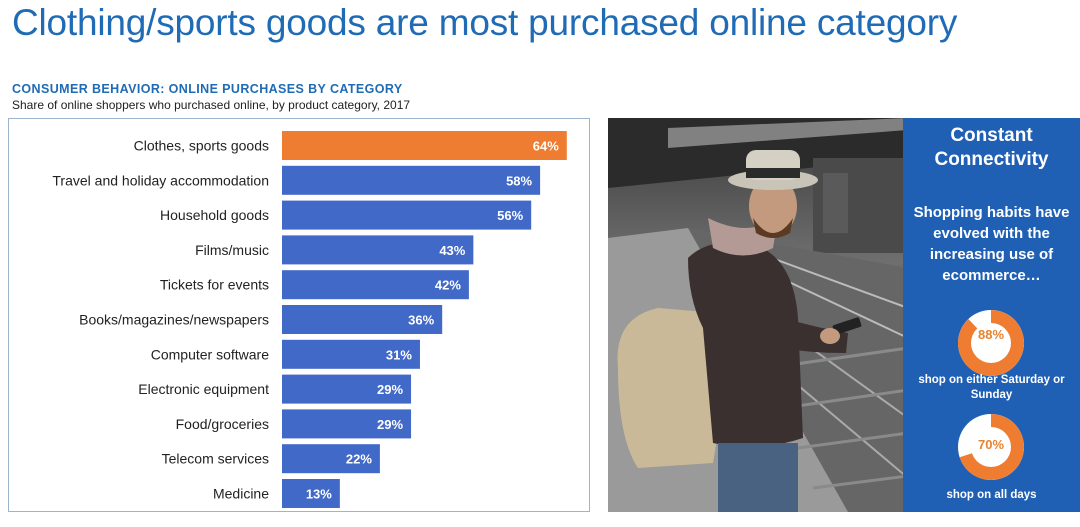 This screenshot has height=527, width=1080. Describe the element at coordinates (546, 146) in the screenshot. I see `bar-value-label: 64%` at that location.